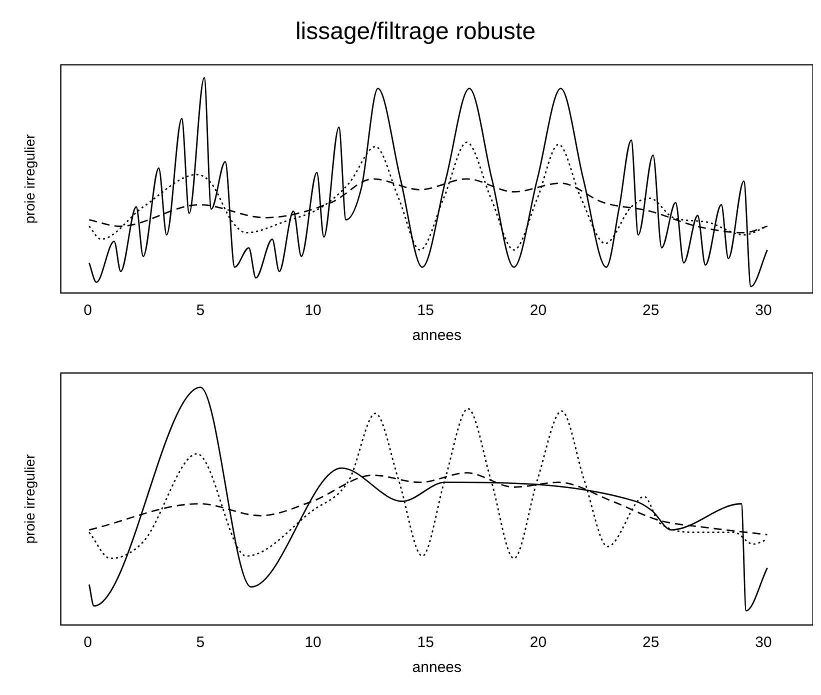 The height and width of the screenshot is (695, 821). What do you see at coordinates (415, 32) in the screenshot?
I see `chart-title: lissage/filtrage robuste` at bounding box center [415, 32].